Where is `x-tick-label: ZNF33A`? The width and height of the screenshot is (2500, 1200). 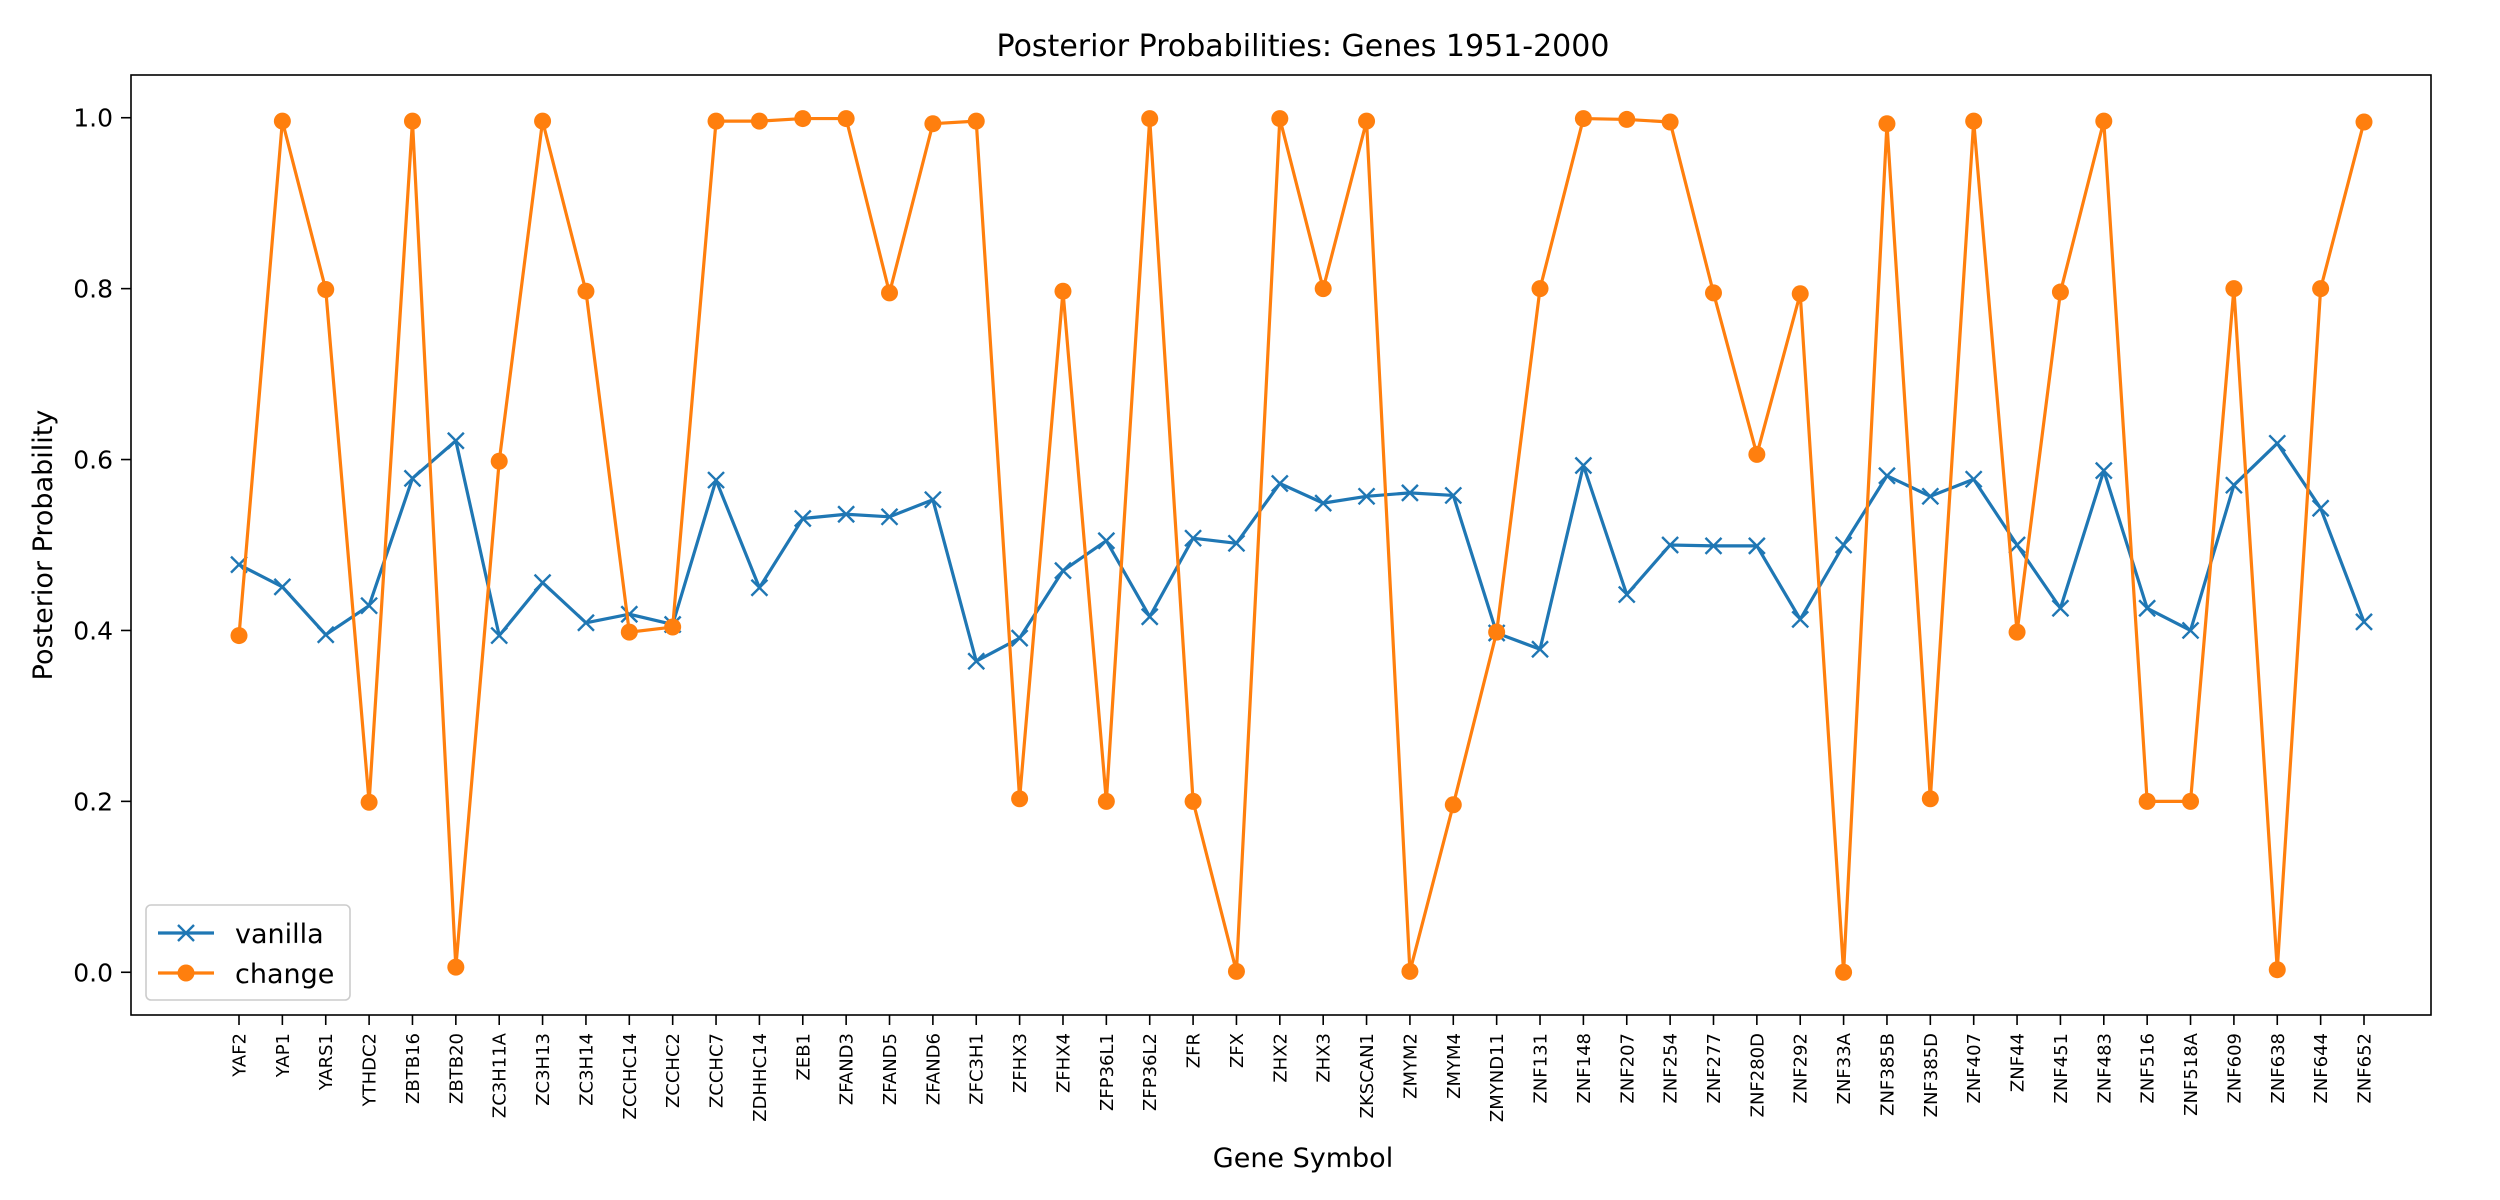
x-tick-label: ZNF33A is located at coordinates (1844, 1068).